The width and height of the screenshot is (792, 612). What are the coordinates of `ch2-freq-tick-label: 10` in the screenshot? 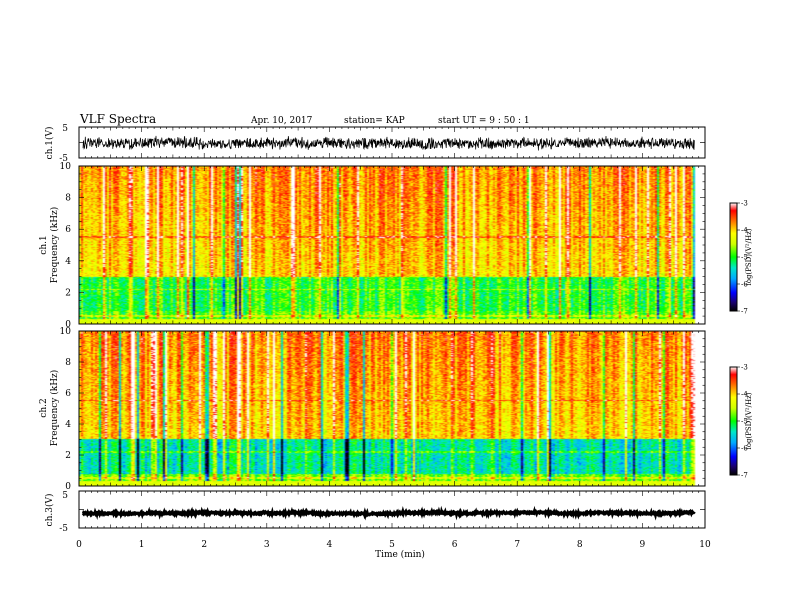 It's located at (66, 332).